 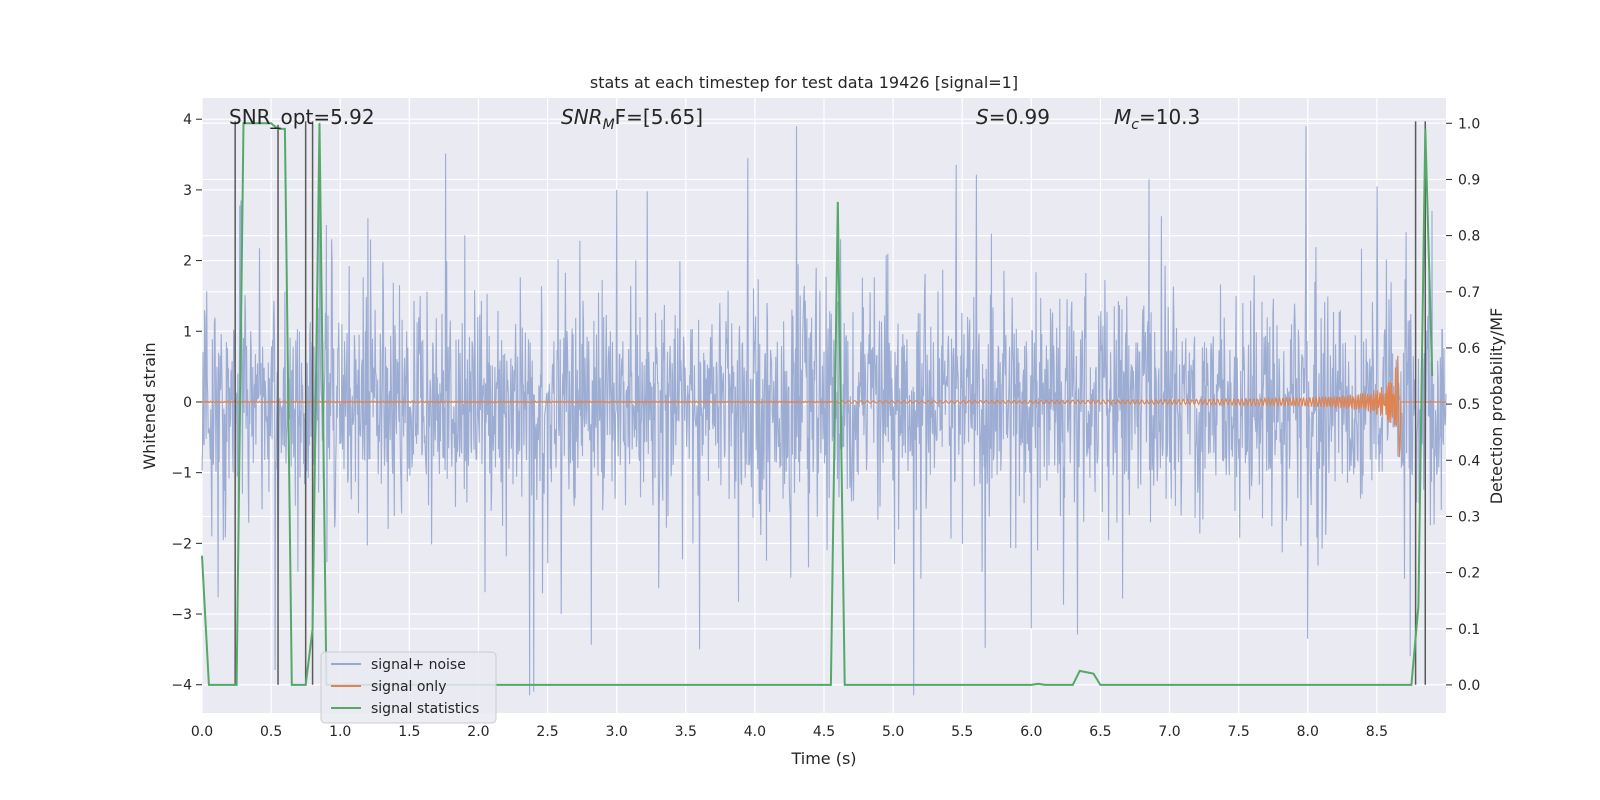 I want to click on y-right-tick-label: 0.1, so click(x=1469, y=630).